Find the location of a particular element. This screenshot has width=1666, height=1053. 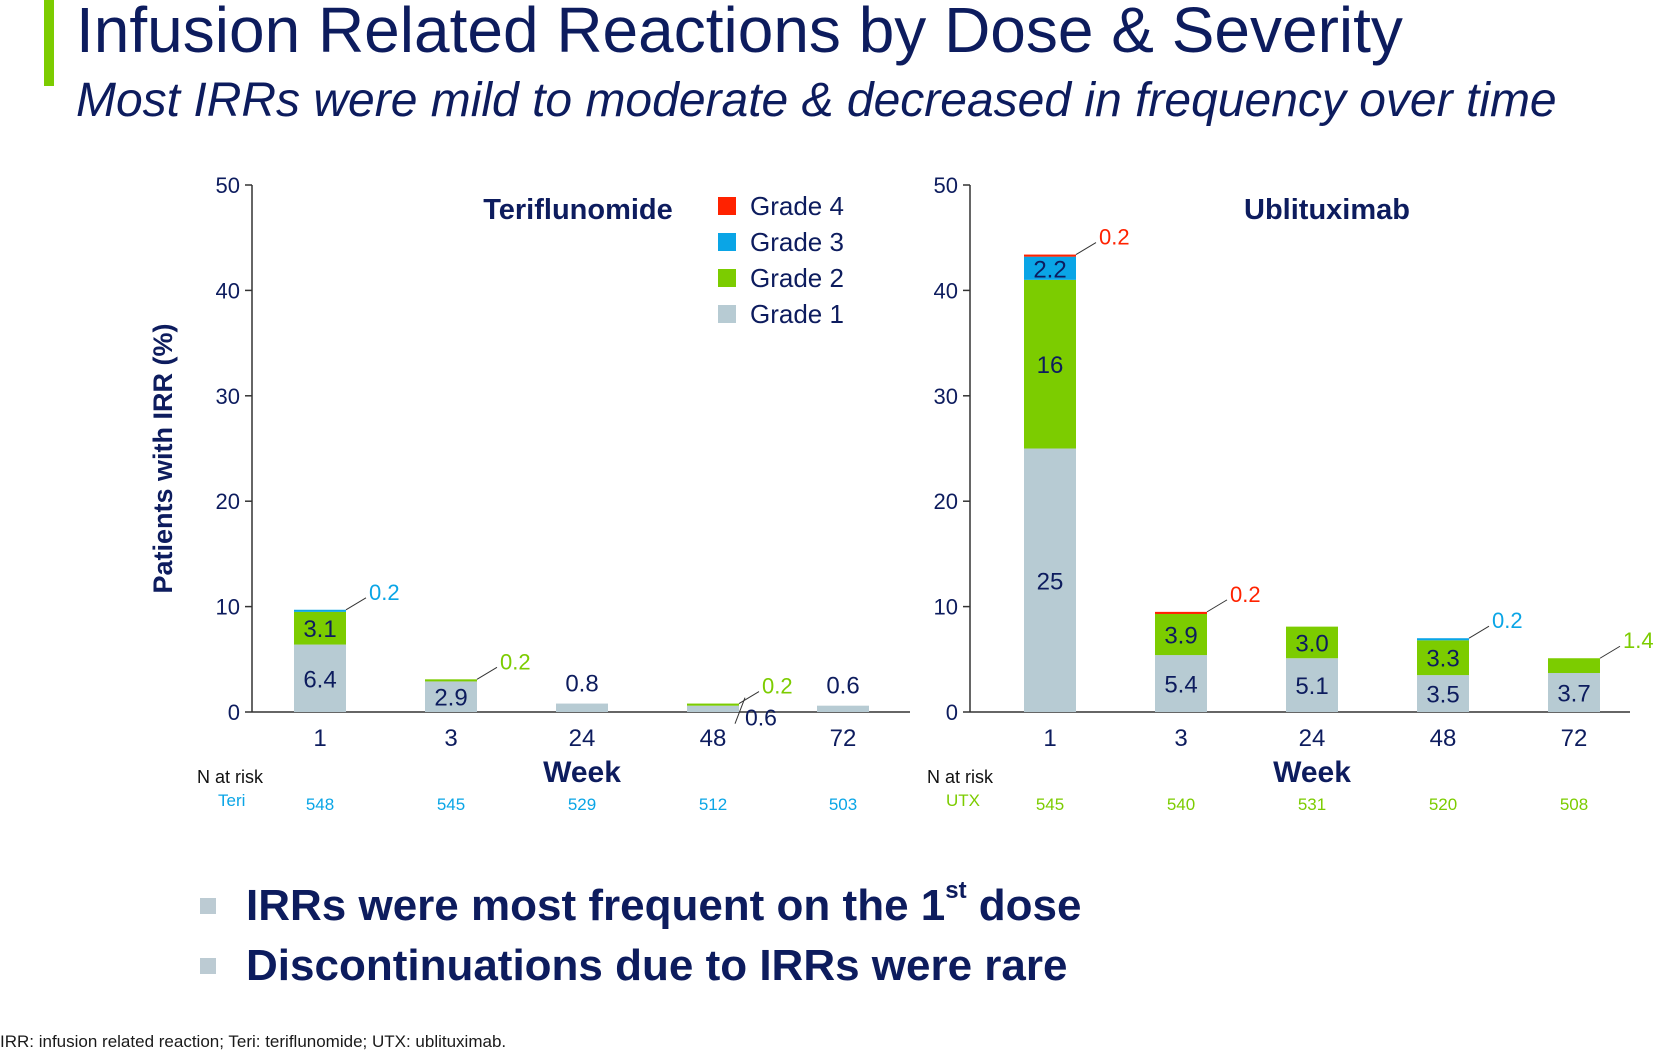

key-point-item: IRRs were most frequent on the 1st dose is located at coordinates (641, 906).